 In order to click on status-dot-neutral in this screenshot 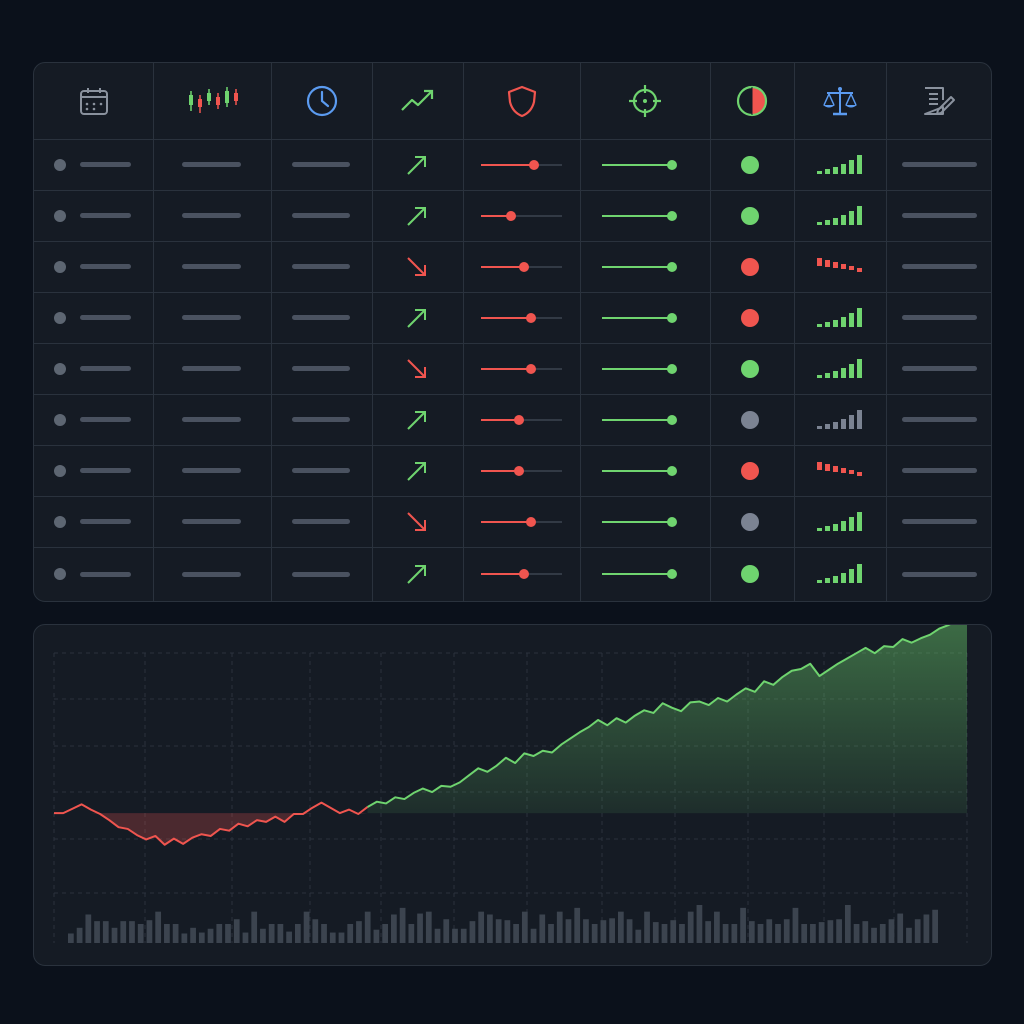, I will do `click(750, 419)`.